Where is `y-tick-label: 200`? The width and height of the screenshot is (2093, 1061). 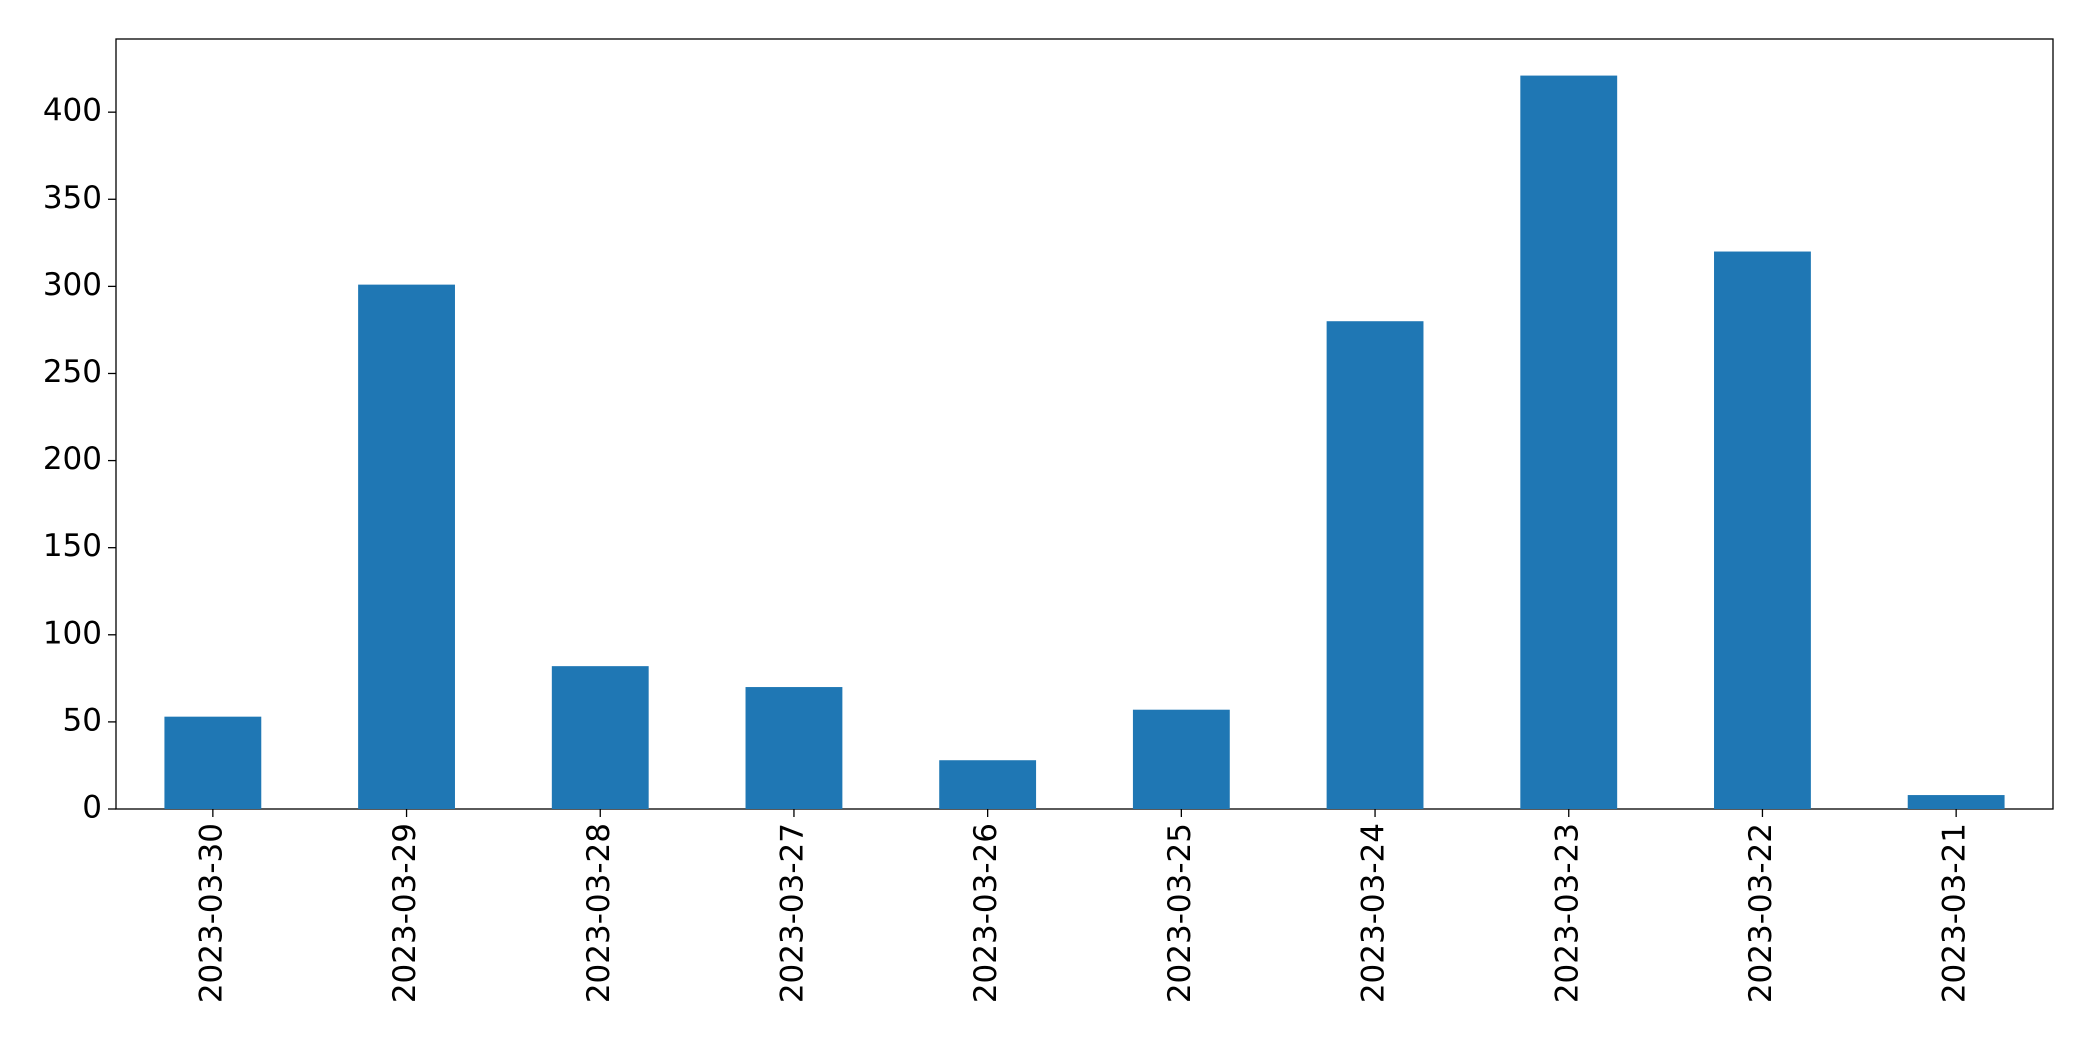 y-tick-label: 200 is located at coordinates (72, 459).